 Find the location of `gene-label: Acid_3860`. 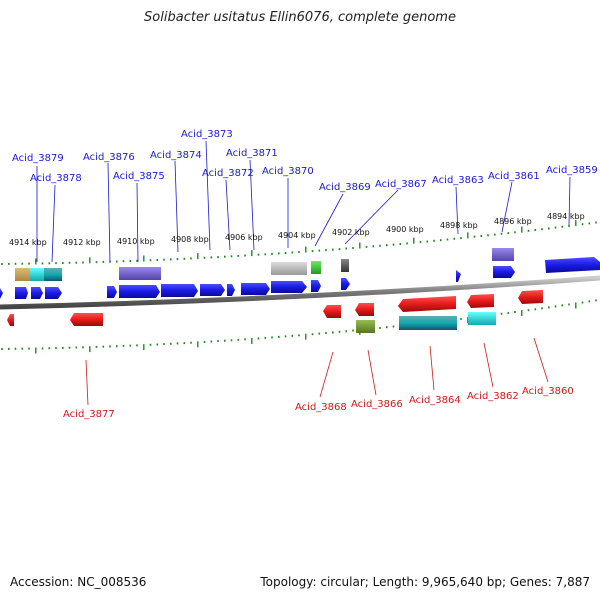

gene-label: Acid_3860 is located at coordinates (548, 391).